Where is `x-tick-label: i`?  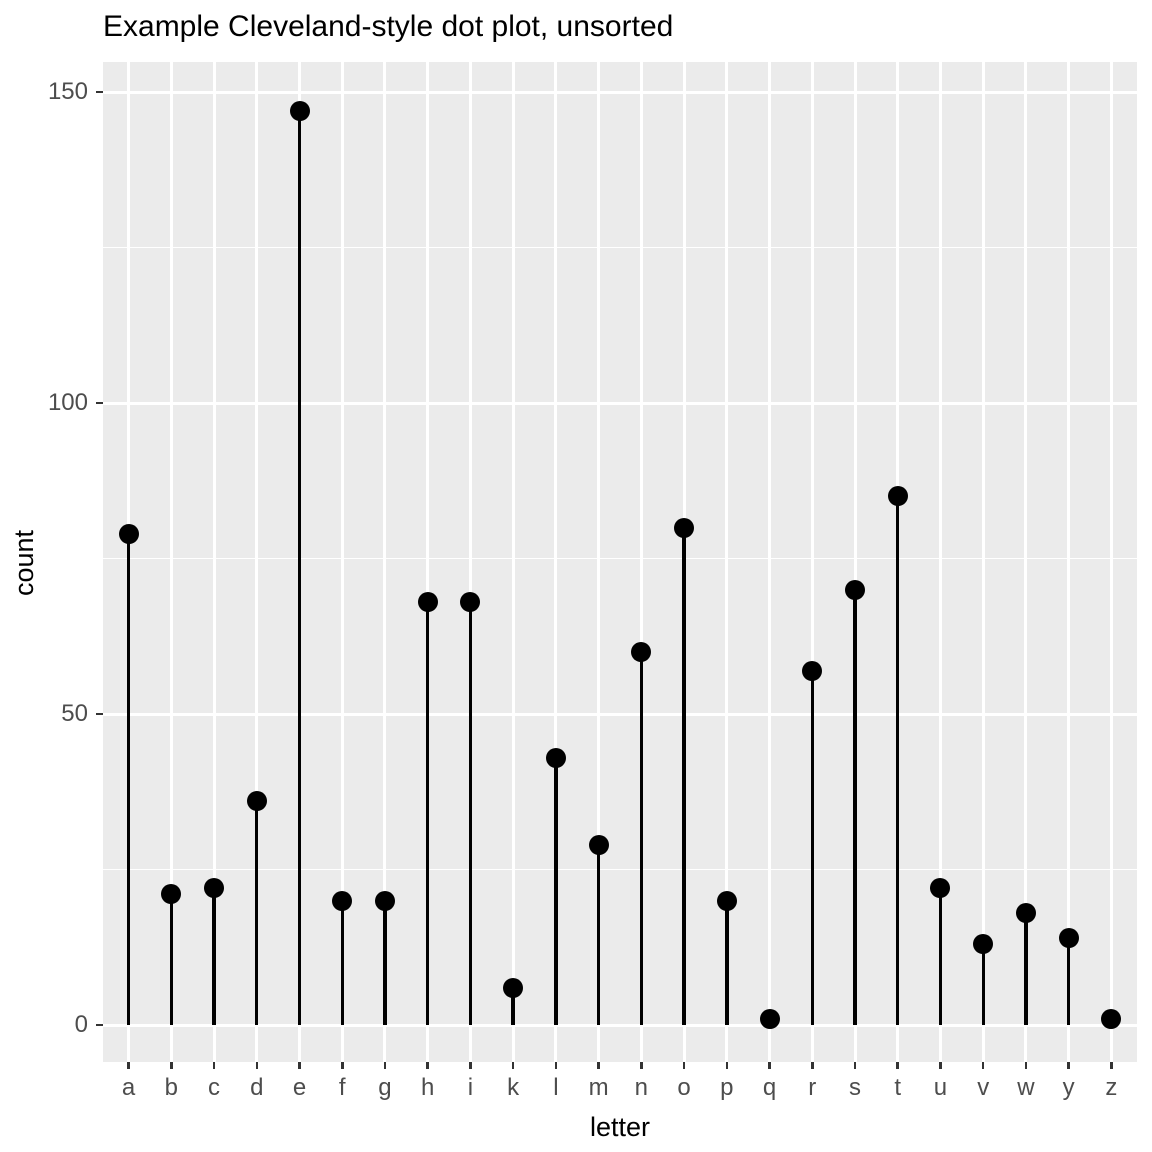 x-tick-label: i is located at coordinates (470, 1087).